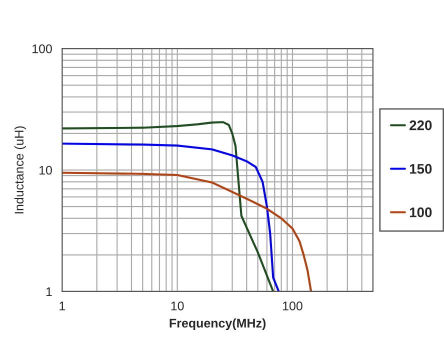 This screenshot has height=347, width=444. What do you see at coordinates (20, 170) in the screenshot?
I see `y-axis-title: Inductance (uH)` at bounding box center [20, 170].